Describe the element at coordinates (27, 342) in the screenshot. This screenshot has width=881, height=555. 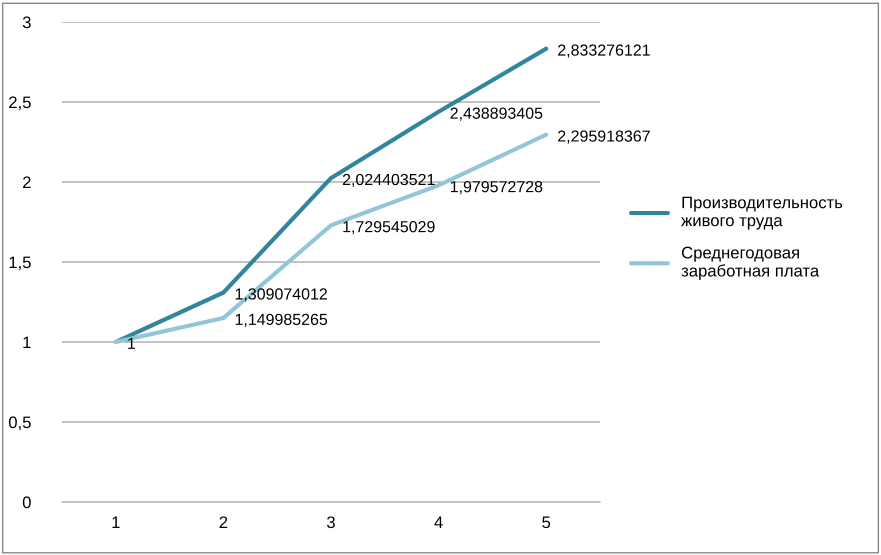
I see `y-tick-label: 1` at that location.